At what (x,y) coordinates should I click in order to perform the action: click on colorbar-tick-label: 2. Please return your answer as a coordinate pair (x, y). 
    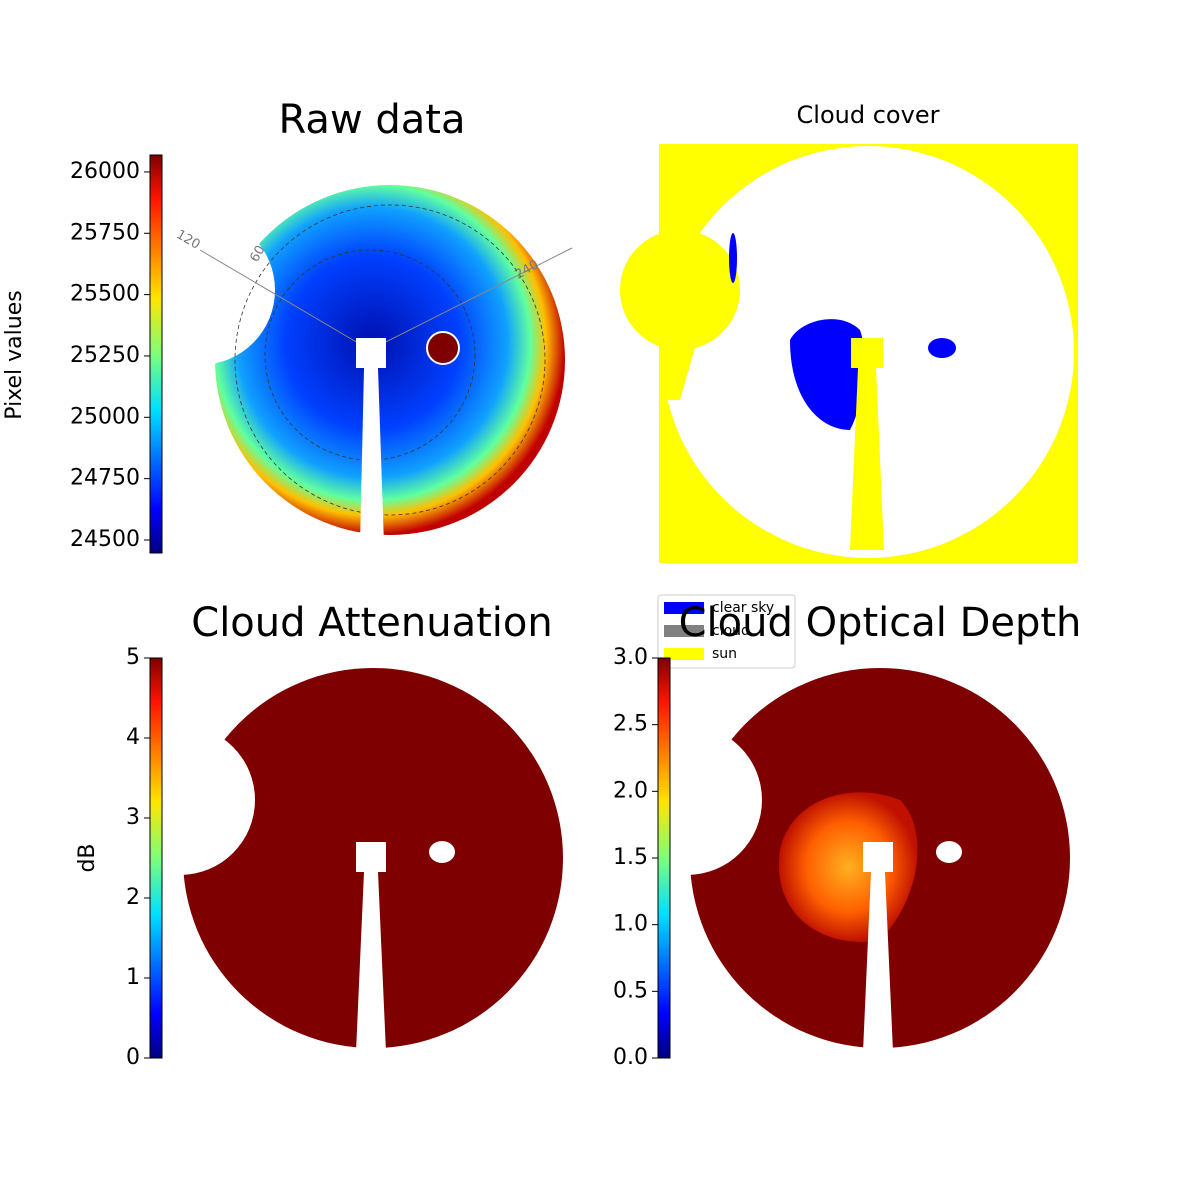
    Looking at the image, I should click on (133, 897).